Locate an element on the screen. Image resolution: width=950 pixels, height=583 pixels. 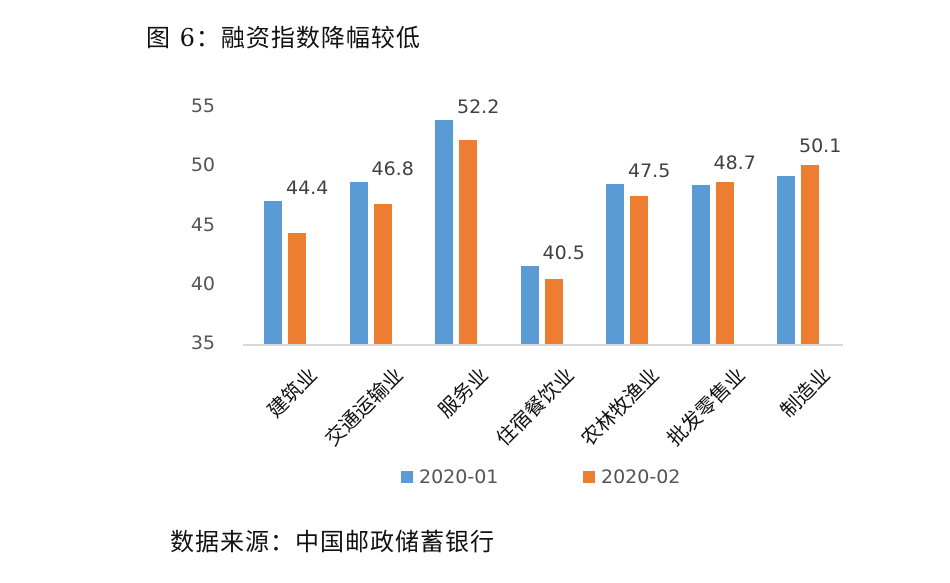
legend-label: 2020-01 is located at coordinates (459, 477).